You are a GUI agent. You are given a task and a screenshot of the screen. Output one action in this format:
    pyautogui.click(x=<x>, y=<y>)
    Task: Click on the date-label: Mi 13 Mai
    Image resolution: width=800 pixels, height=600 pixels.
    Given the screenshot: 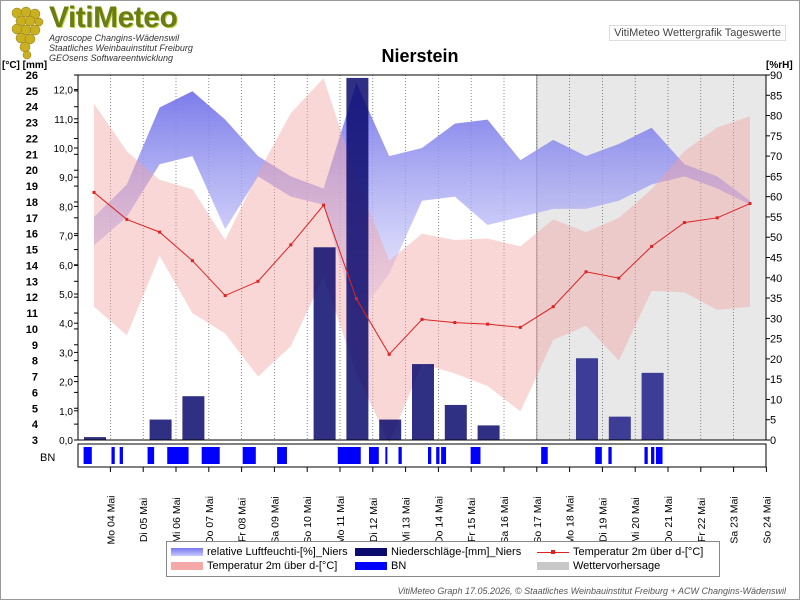 What is the action you would take?
    pyautogui.click(x=407, y=520)
    